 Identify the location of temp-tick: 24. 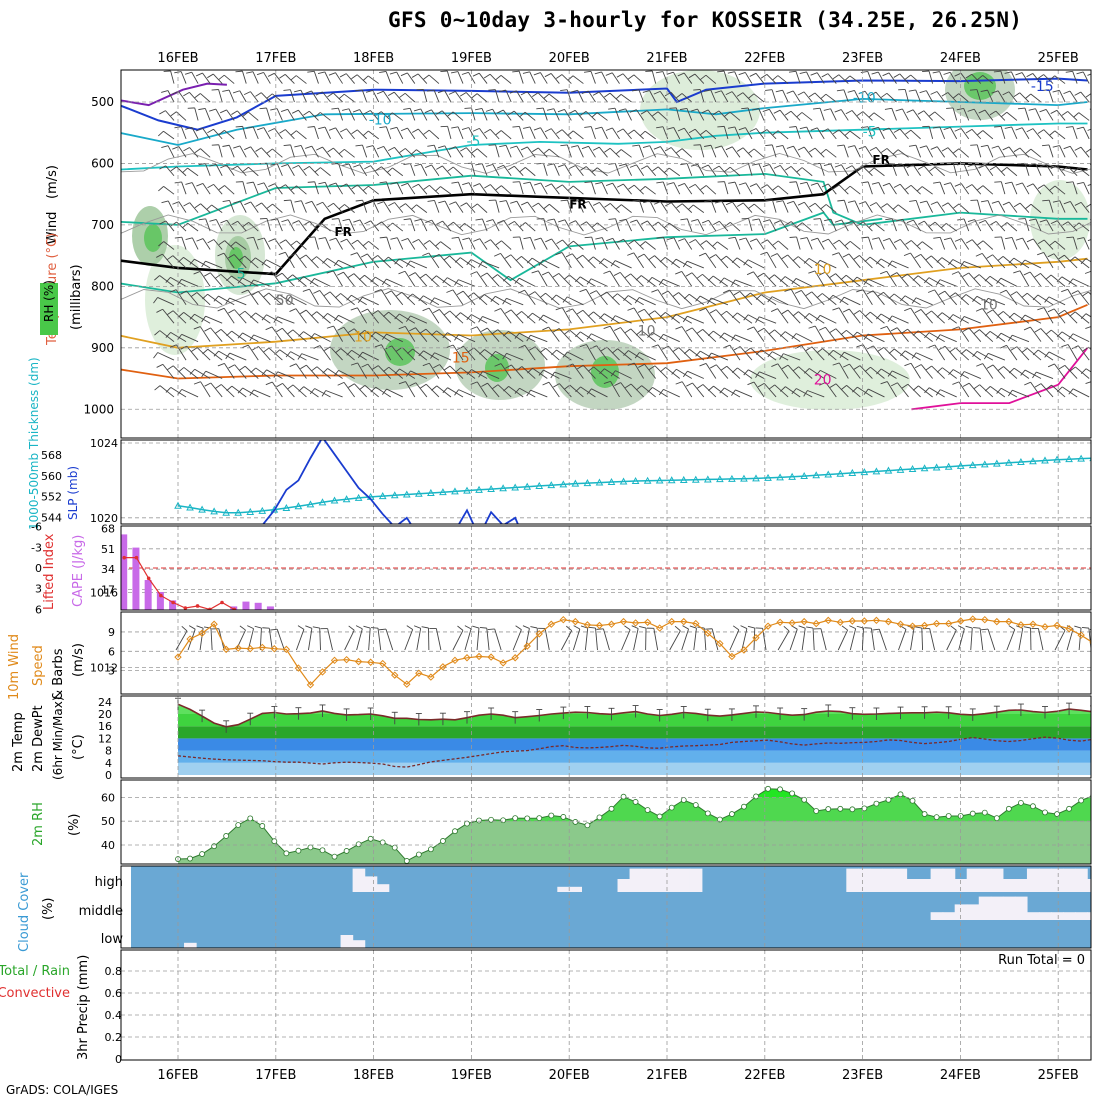
(105, 702).